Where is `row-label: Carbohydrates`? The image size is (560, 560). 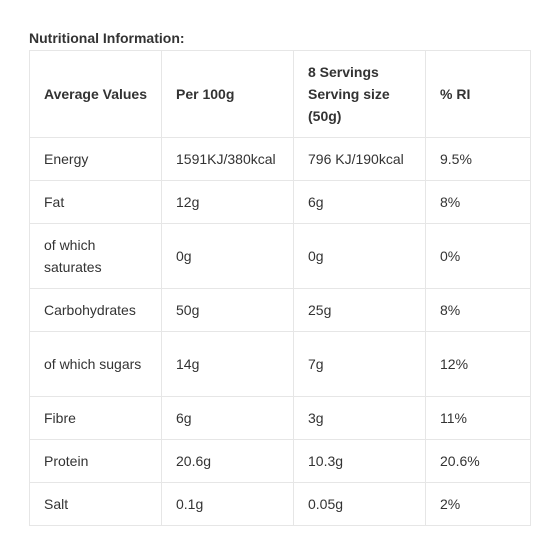
row-label: Carbohydrates is located at coordinates (95, 310).